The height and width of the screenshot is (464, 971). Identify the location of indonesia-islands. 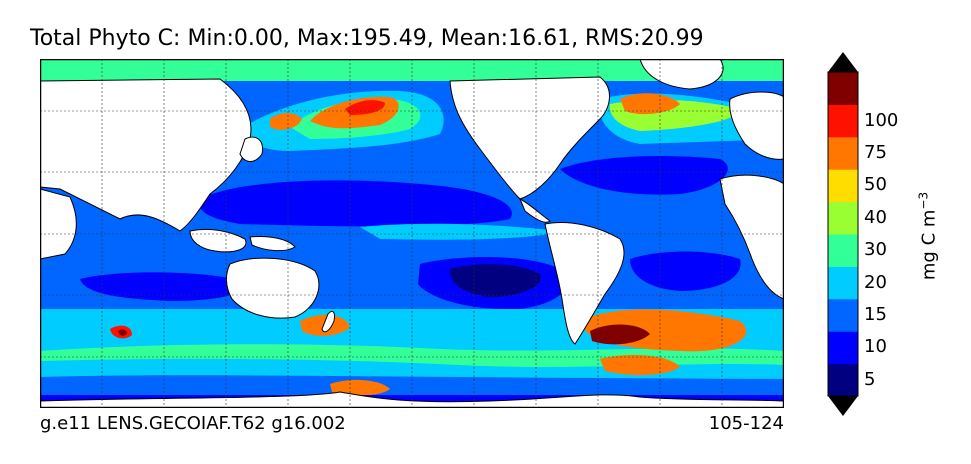
(218, 240).